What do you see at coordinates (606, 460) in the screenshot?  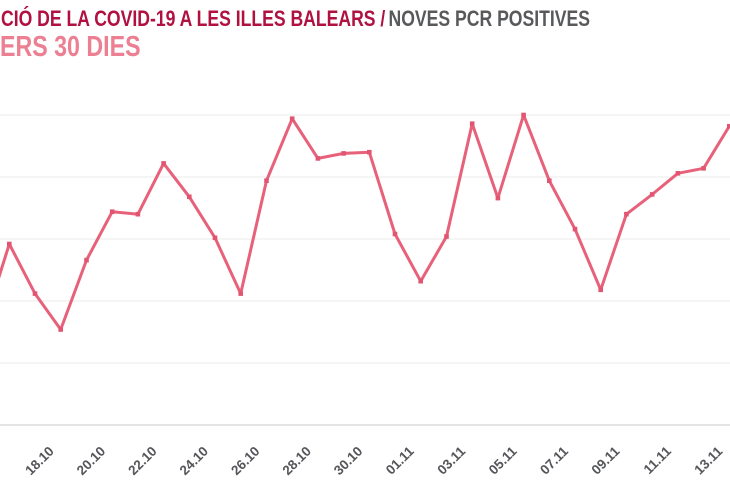 I see `x-tick-label: 09.11` at bounding box center [606, 460].